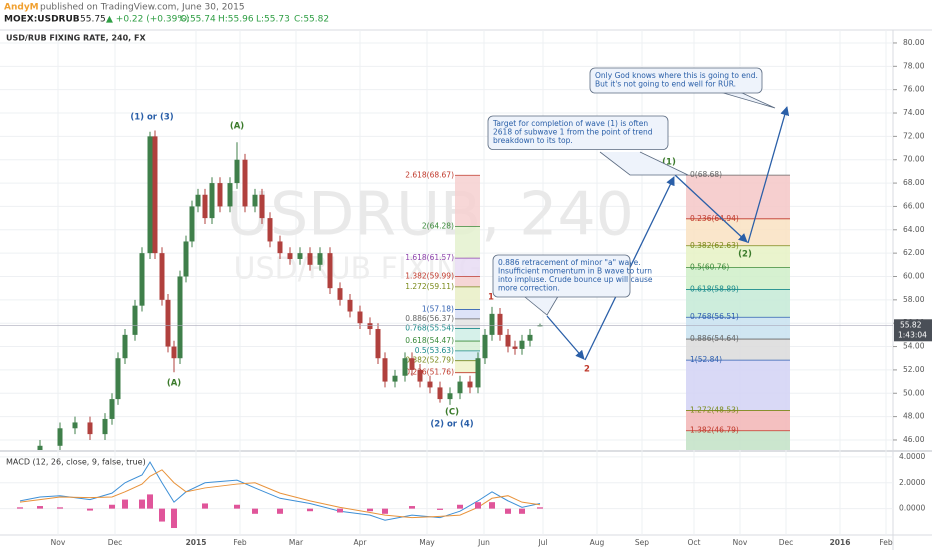  What do you see at coordinates (575, 271) in the screenshot?
I see `callout-text: Insufficient momentum in B wave to turn` at bounding box center [575, 271].